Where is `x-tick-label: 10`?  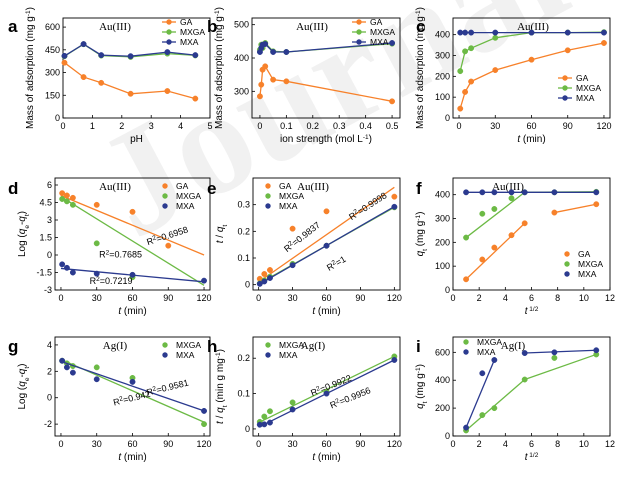 x-tick-label: 10 is located at coordinates (584, 444).